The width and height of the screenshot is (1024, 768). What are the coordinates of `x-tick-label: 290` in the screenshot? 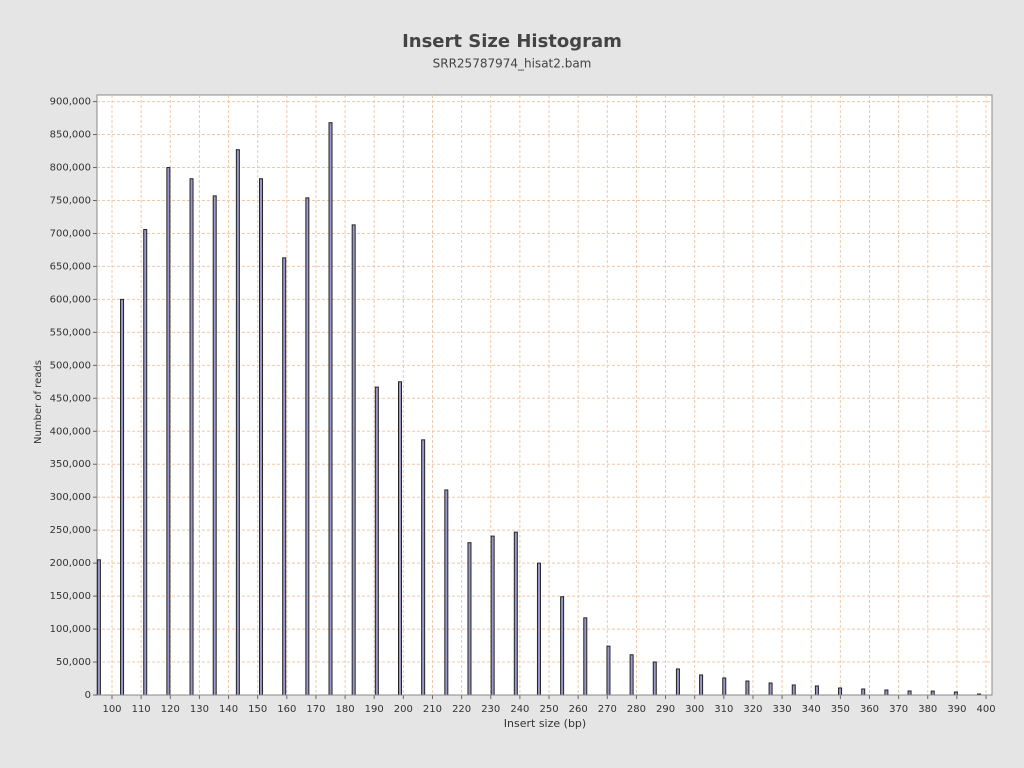 It's located at (665, 709).